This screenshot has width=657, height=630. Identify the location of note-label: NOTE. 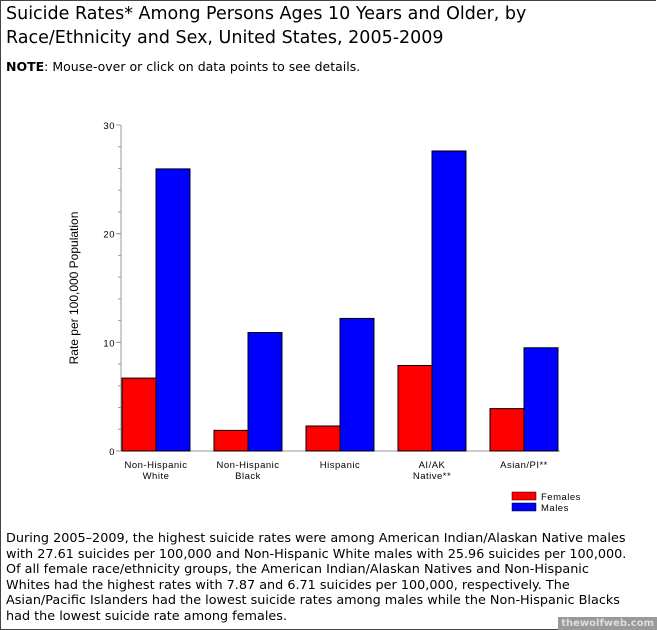
(25, 66).